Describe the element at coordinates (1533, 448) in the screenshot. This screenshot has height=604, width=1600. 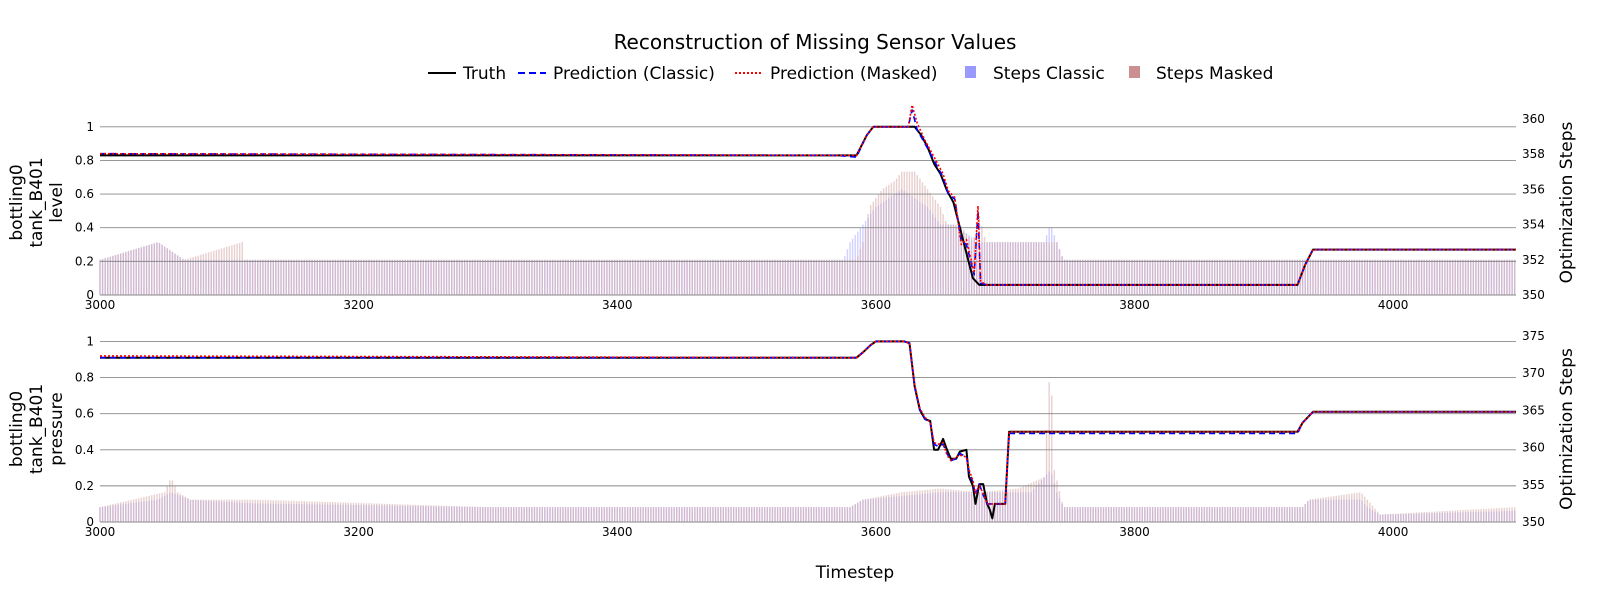
I see `y2-tick-label: 360` at that location.